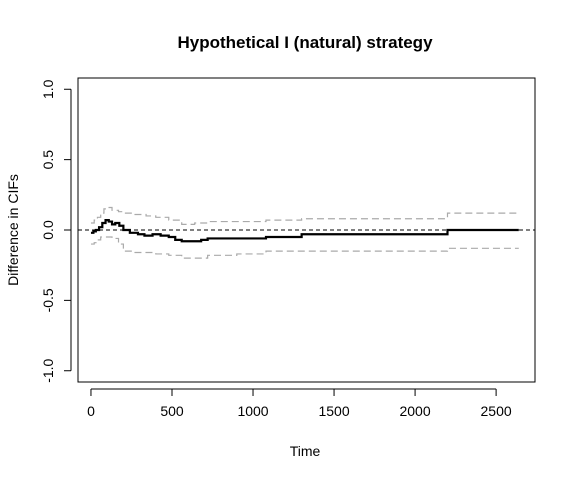 Image resolution: width=576 pixels, height=480 pixels. I want to click on y-tick-label: 0.0, so click(48, 230).